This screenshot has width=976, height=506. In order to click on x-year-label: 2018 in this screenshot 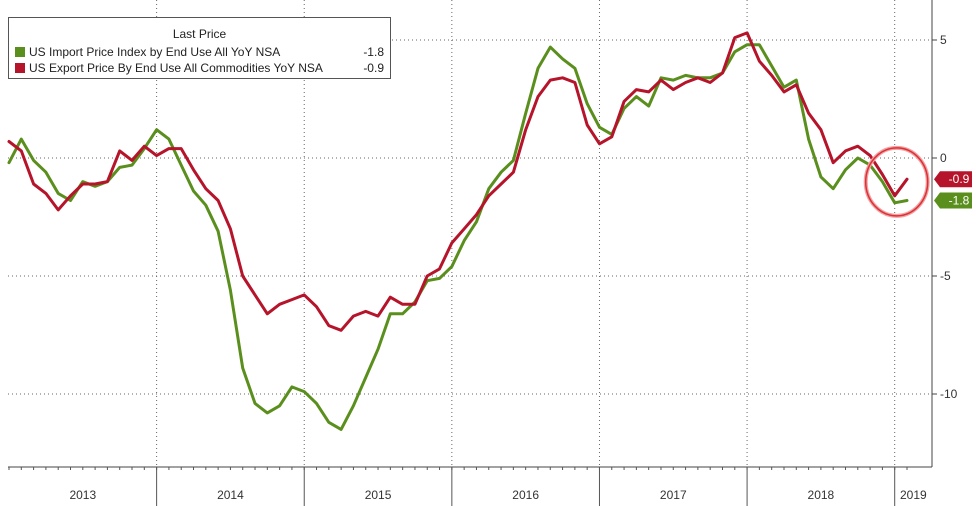, I will do `click(821, 495)`.